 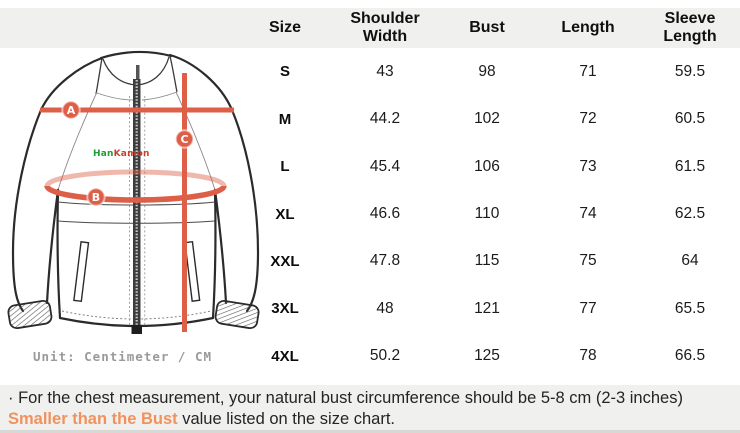 What do you see at coordinates (285, 309) in the screenshot?
I see `size-cell: 3XL` at bounding box center [285, 309].